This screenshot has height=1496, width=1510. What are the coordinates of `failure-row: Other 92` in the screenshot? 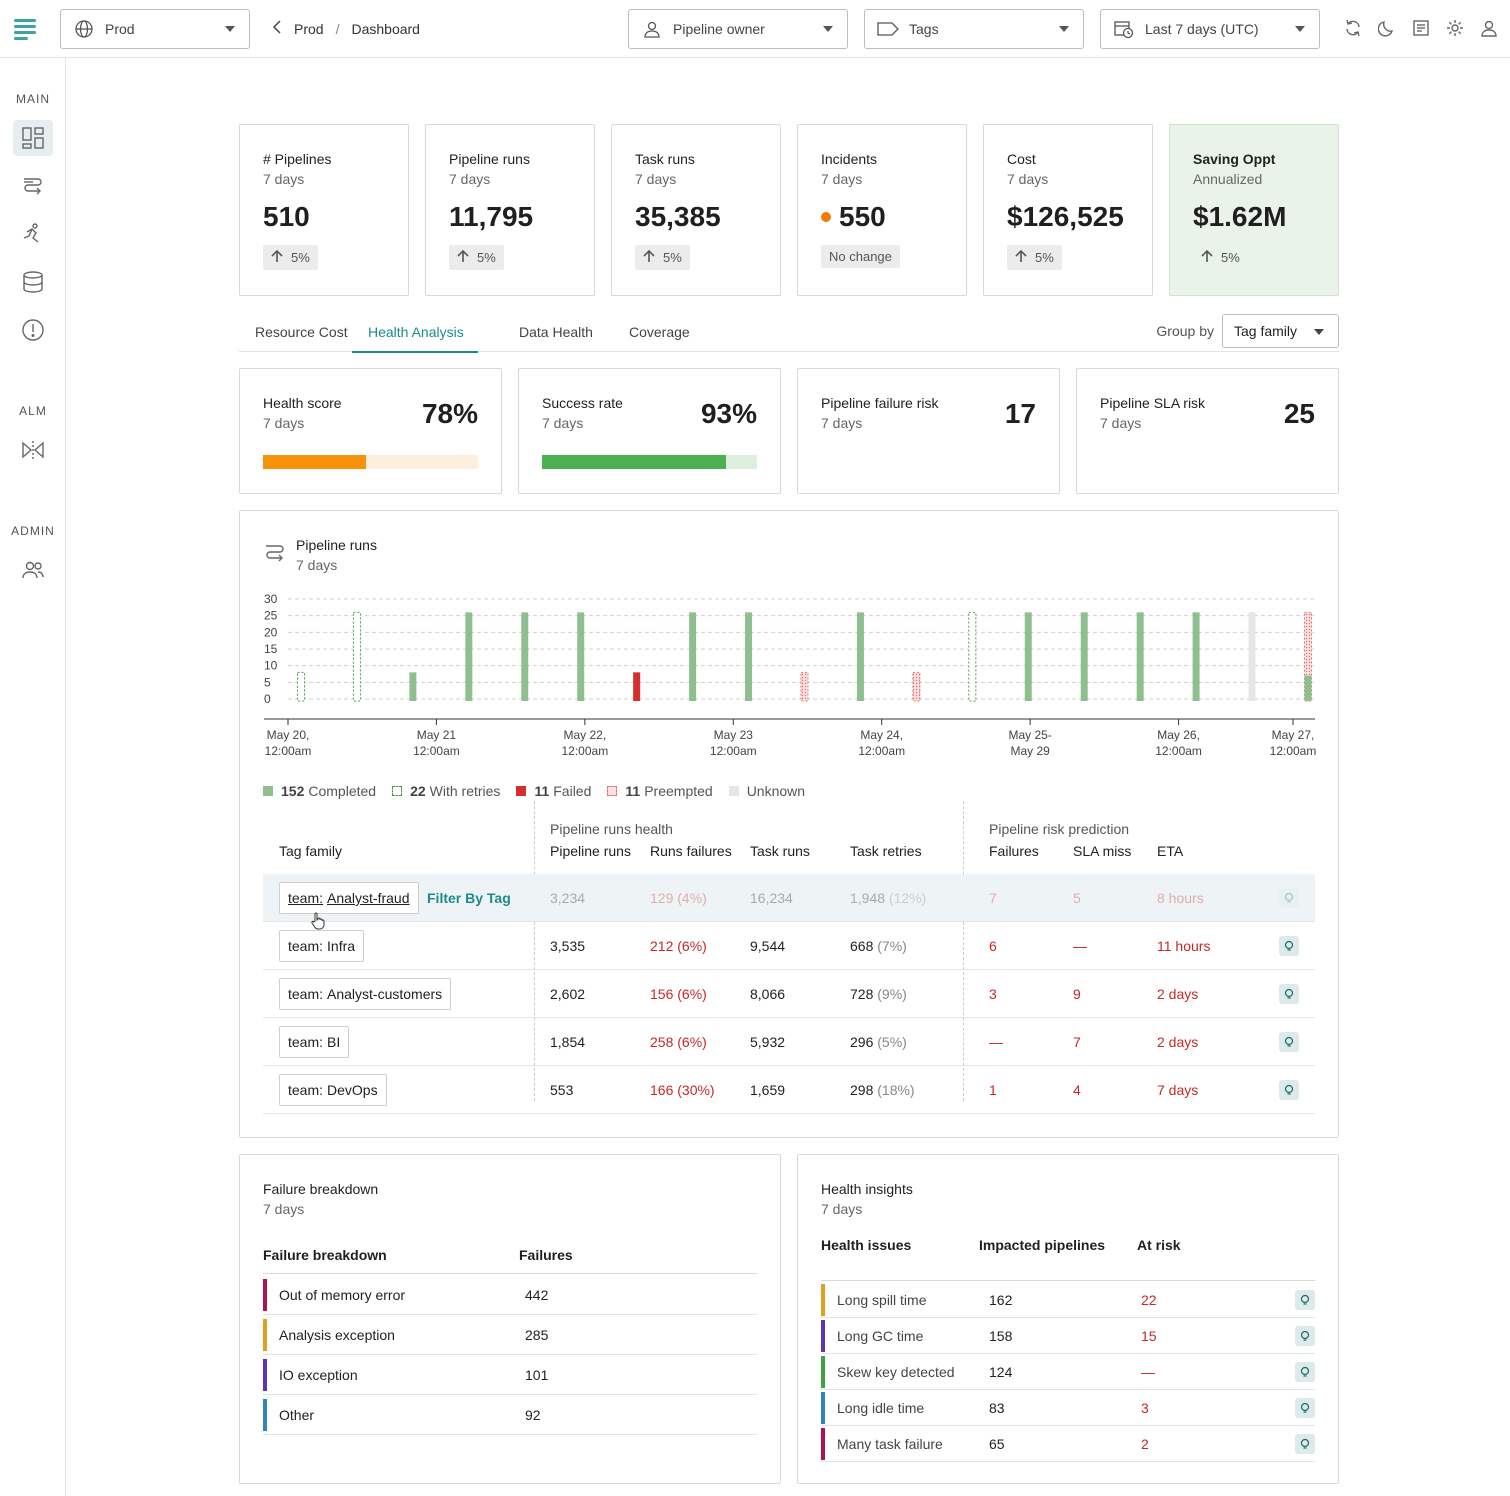 It's located at (510, 1415).